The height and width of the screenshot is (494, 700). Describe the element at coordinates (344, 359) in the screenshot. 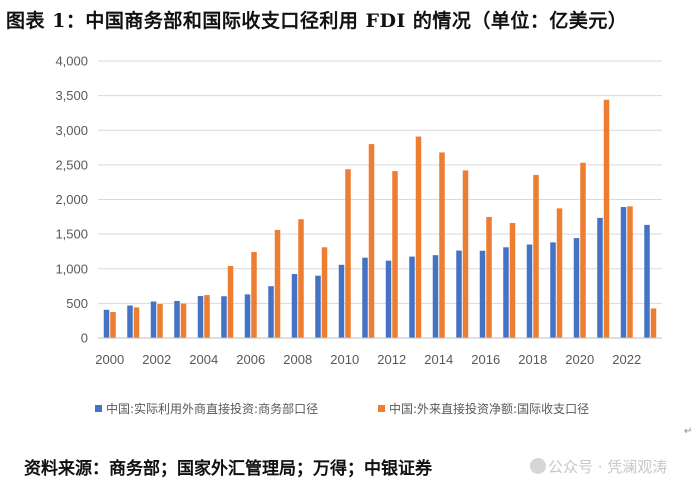

I see `x-tick-label: 2010` at that location.